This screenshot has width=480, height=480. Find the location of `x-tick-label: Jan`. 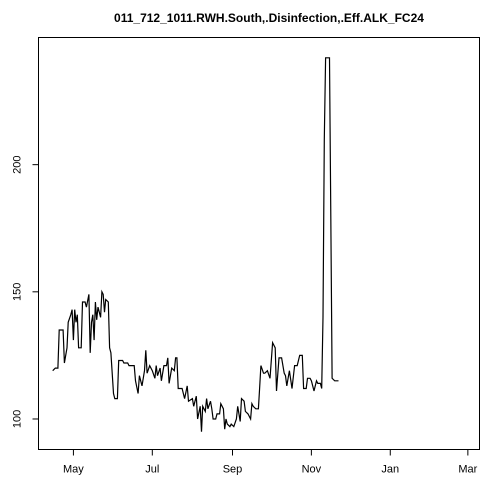

x-tick-label: Jan is located at coordinates (390, 470).